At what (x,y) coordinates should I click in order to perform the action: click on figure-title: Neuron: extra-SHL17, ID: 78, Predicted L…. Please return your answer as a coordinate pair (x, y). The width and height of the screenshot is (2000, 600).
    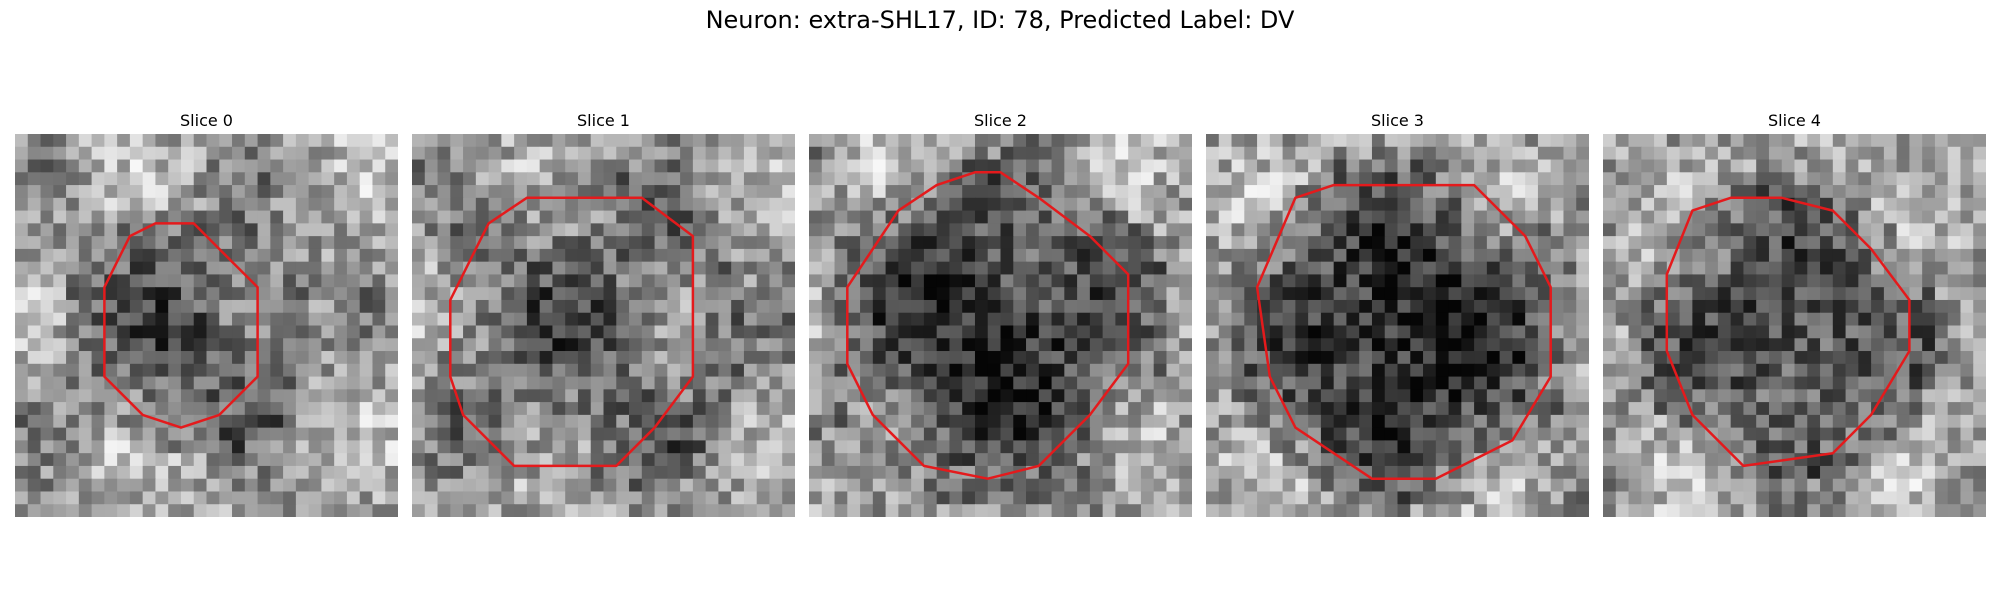
    Looking at the image, I should click on (1000, 20).